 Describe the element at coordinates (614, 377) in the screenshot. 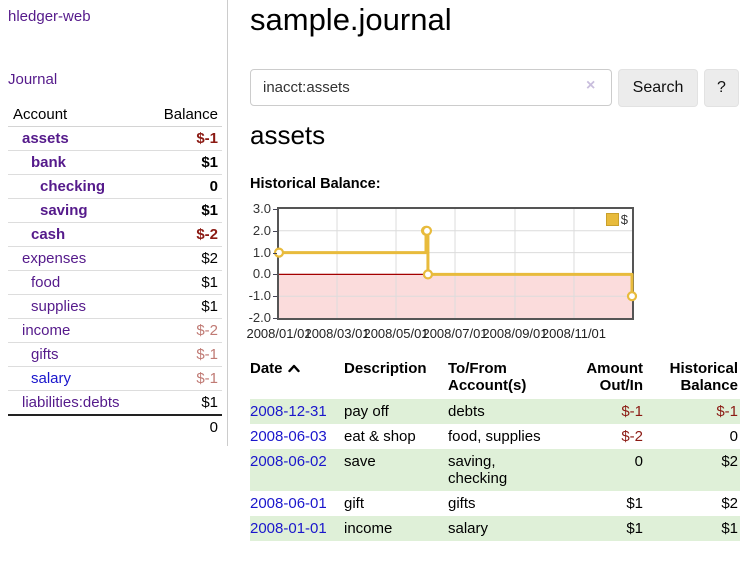

I see `register-header-amount: Amount Out/In` at that location.